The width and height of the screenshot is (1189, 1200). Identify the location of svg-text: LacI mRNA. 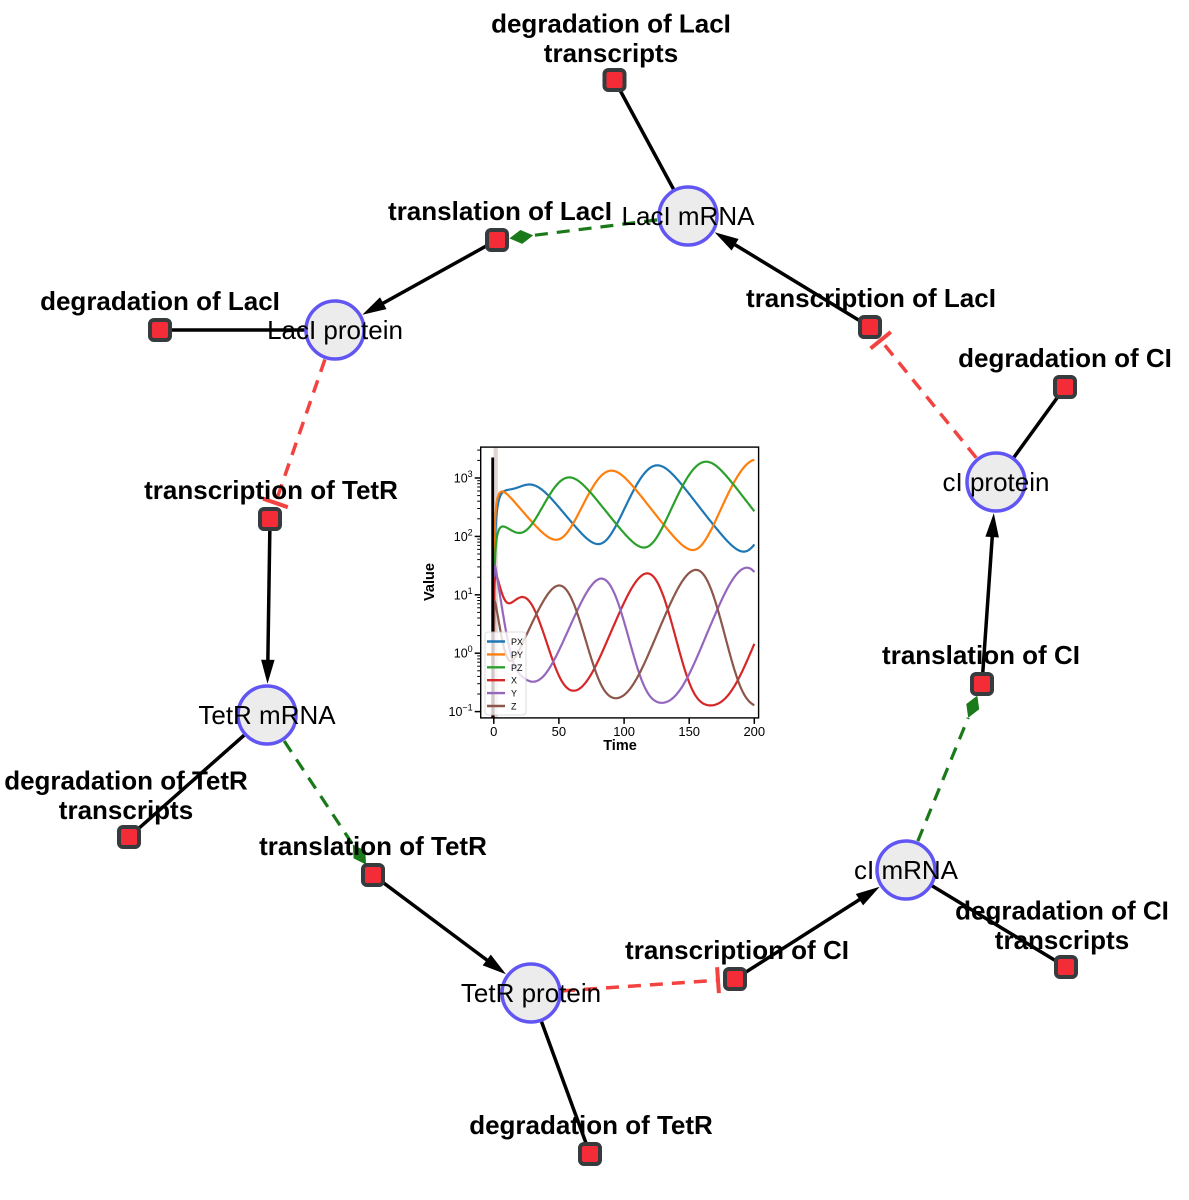
(689, 216).